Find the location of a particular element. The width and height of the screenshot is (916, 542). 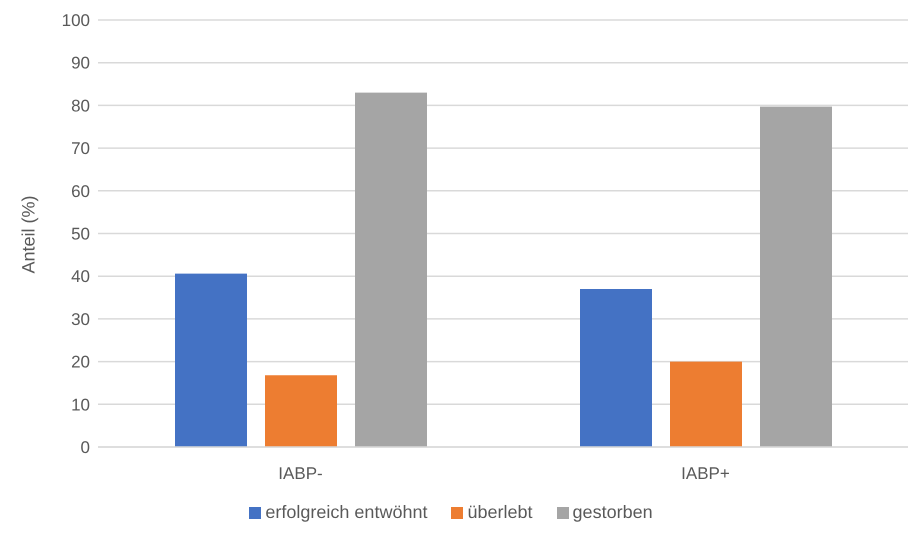

legend-label: erfolgreich entwöhnt is located at coordinates (346, 512).